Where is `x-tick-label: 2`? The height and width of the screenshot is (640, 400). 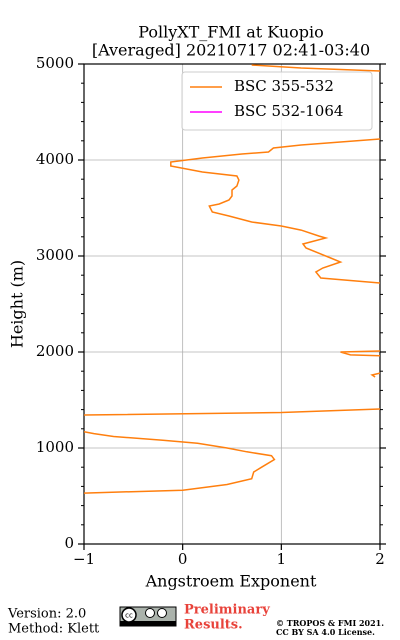 x-tick-label: 2 is located at coordinates (380, 559).